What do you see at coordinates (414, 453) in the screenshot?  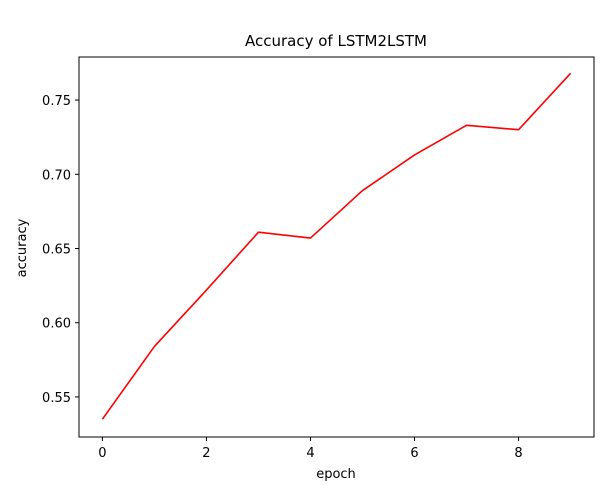 I see `x-tick-label: 6` at bounding box center [414, 453].